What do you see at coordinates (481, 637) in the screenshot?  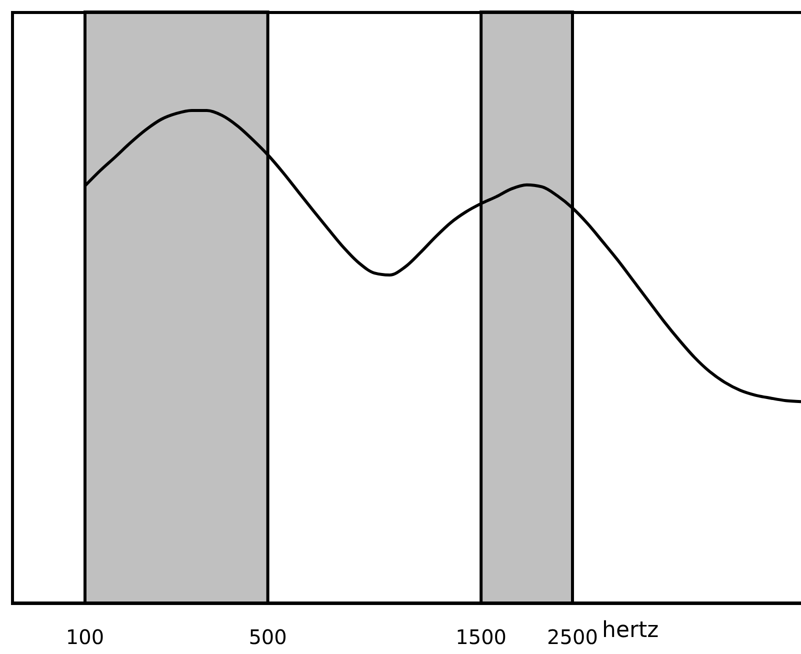 I see `x-tick-label: 1500` at bounding box center [481, 637].